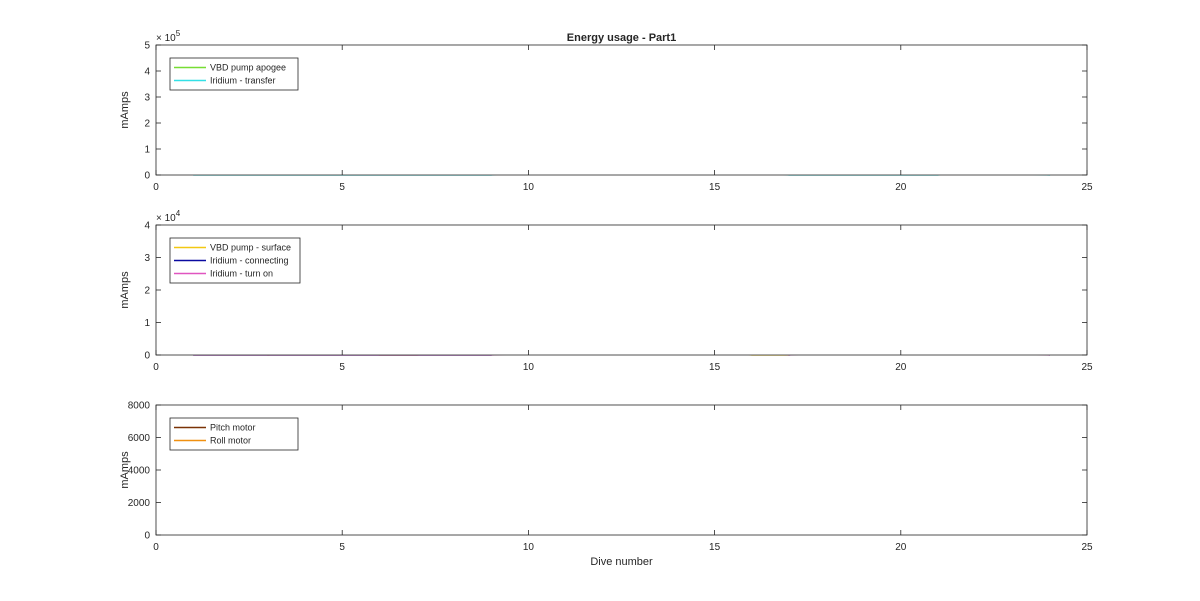 The image size is (1200, 601). I want to click on legend-label-iridium-transfer: Iridium - transfer, so click(243, 81).